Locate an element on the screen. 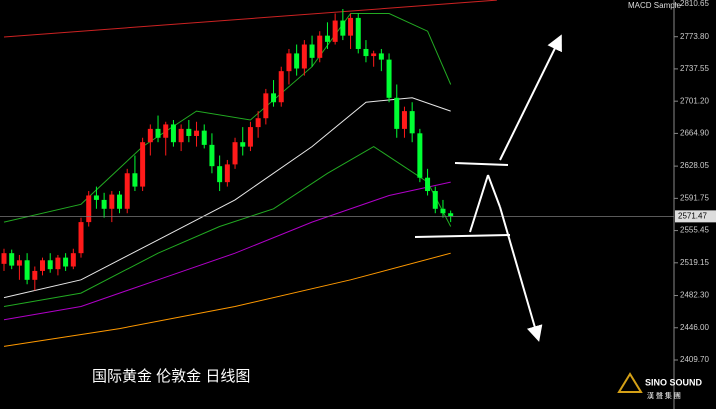 The height and width of the screenshot is (409, 716). last-price-box is located at coordinates (695, 216).